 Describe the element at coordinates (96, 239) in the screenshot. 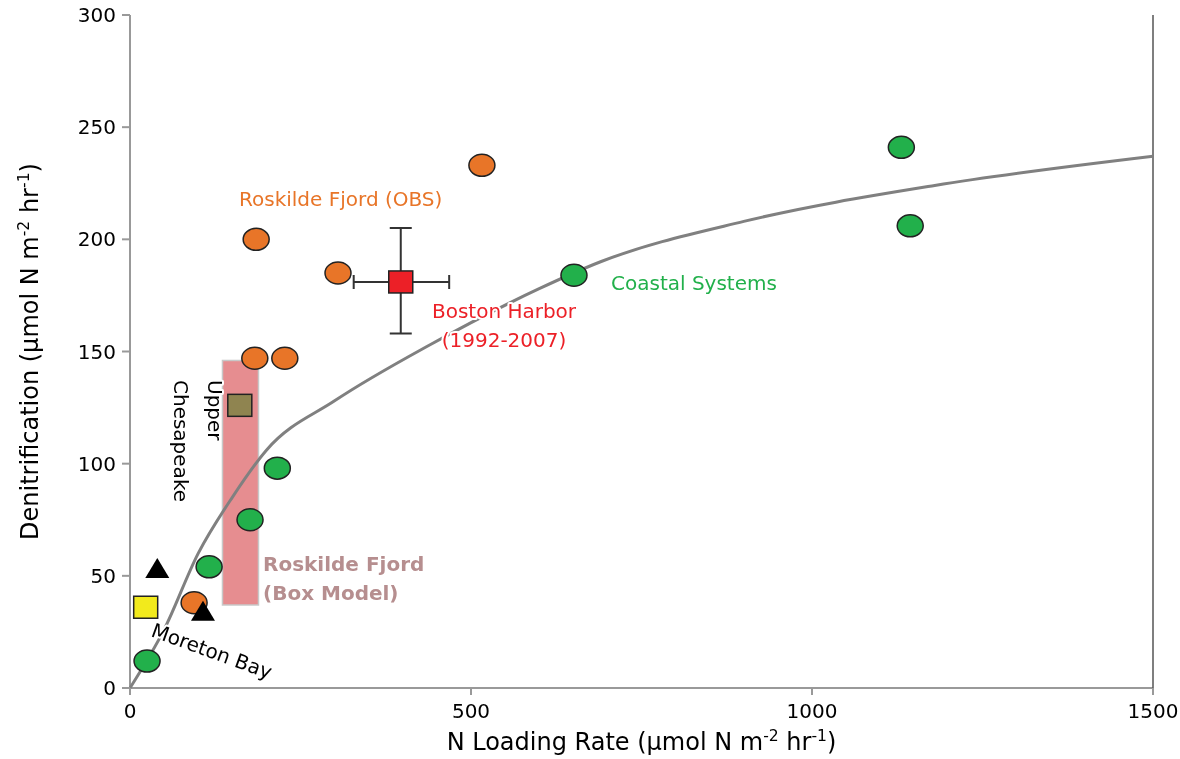

I see `y-tick-label: 200` at that location.